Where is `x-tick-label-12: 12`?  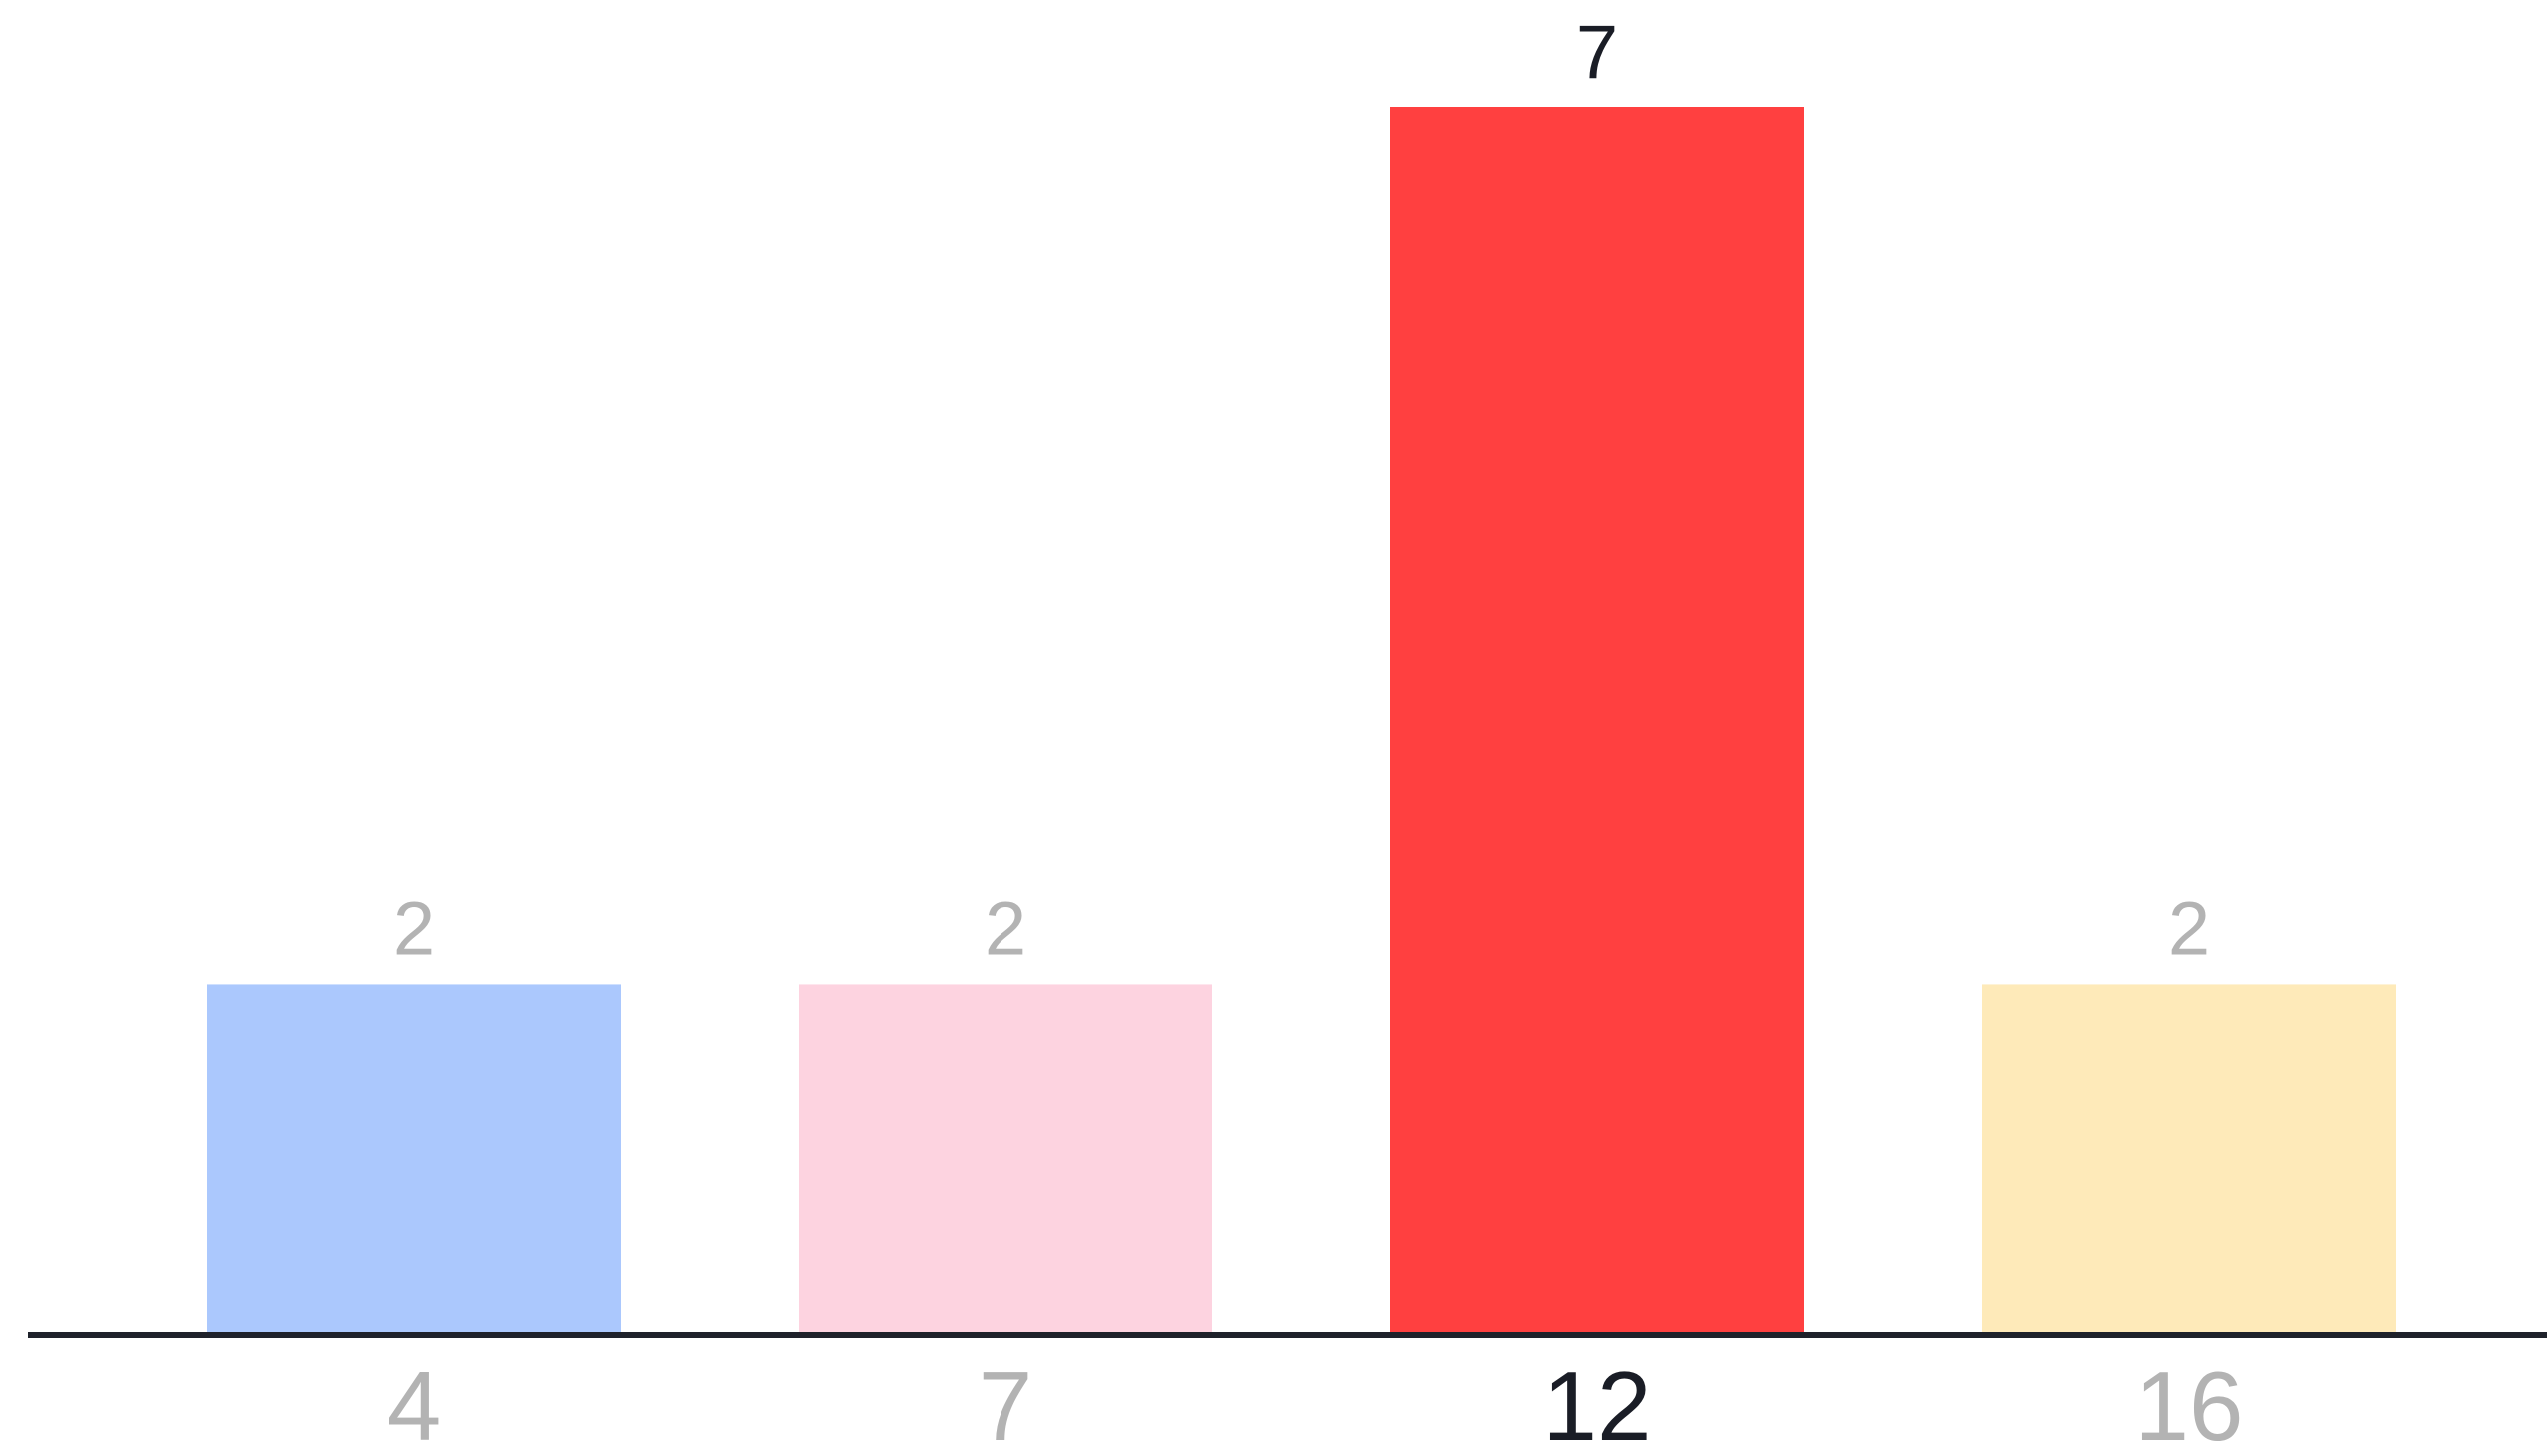 x-tick-label-12: 12 is located at coordinates (1597, 1404).